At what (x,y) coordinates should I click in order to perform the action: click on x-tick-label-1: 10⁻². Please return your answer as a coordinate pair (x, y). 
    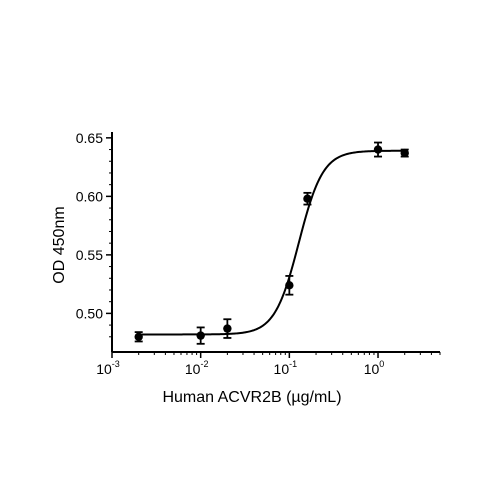
    Looking at the image, I should click on (197, 368).